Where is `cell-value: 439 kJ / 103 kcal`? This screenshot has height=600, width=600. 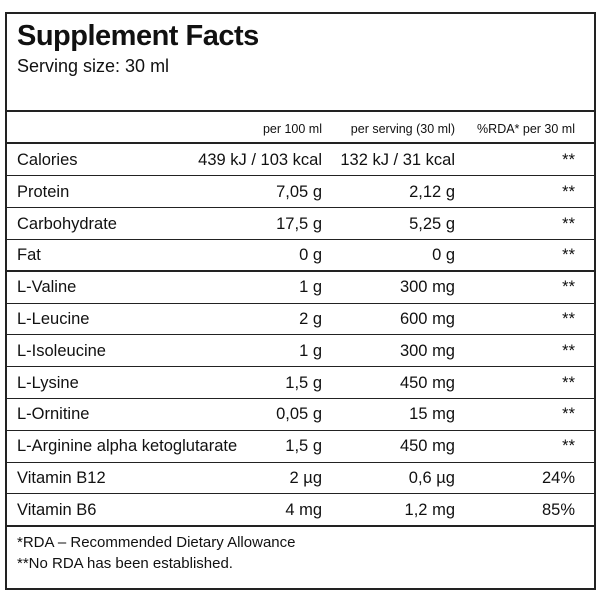
cell-value: 439 kJ / 103 kcal is located at coordinates (260, 160).